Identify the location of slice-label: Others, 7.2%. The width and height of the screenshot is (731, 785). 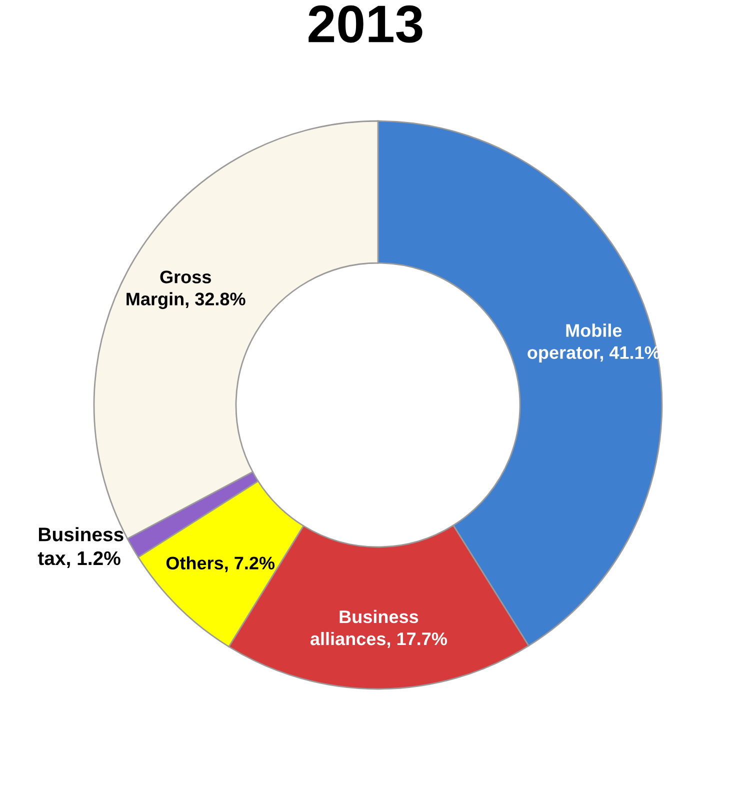
(220, 564).